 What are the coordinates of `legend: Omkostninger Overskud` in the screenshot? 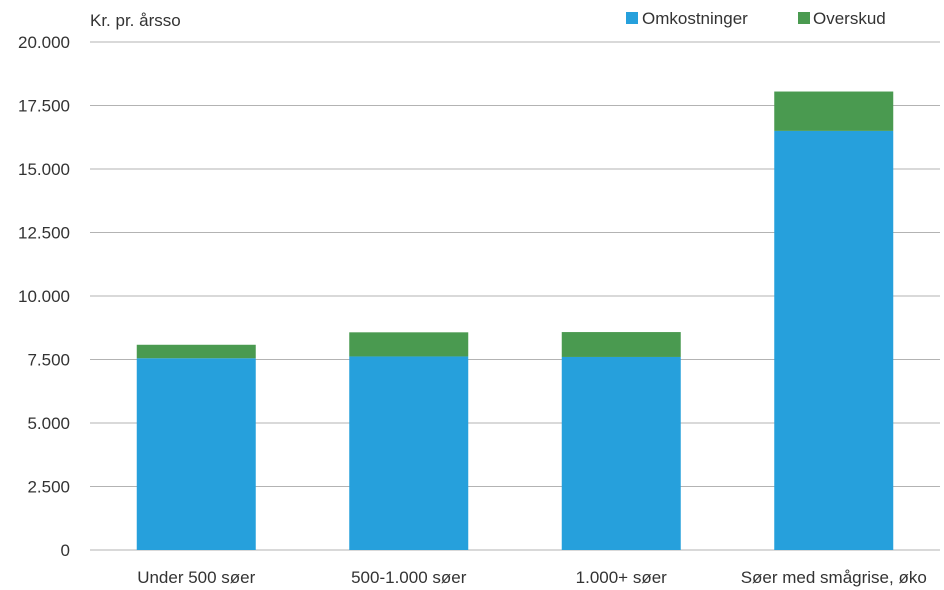 It's located at (756, 18).